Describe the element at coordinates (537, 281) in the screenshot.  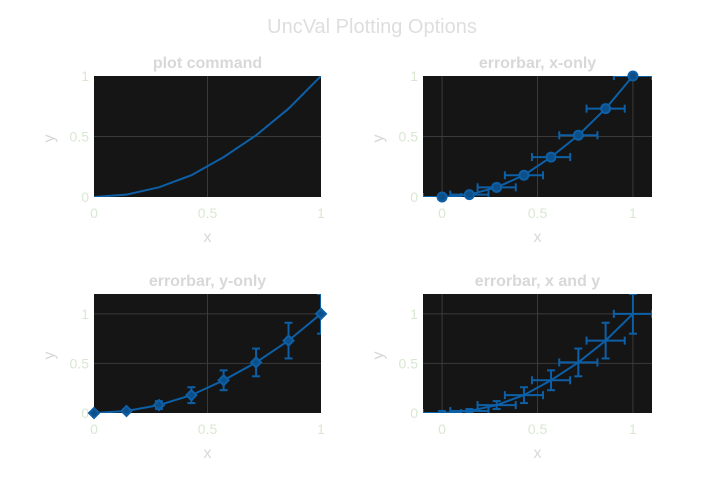
I see `subplot-title: errorbar, x and y` at that location.